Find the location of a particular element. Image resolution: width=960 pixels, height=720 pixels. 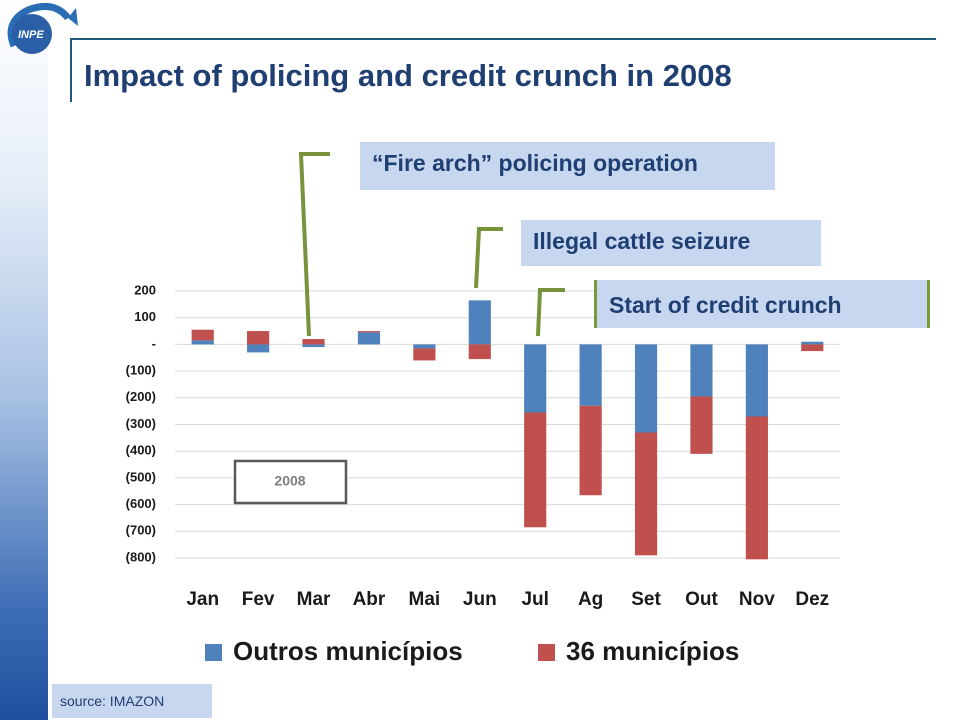

bar-m36-mar is located at coordinates (313, 342).